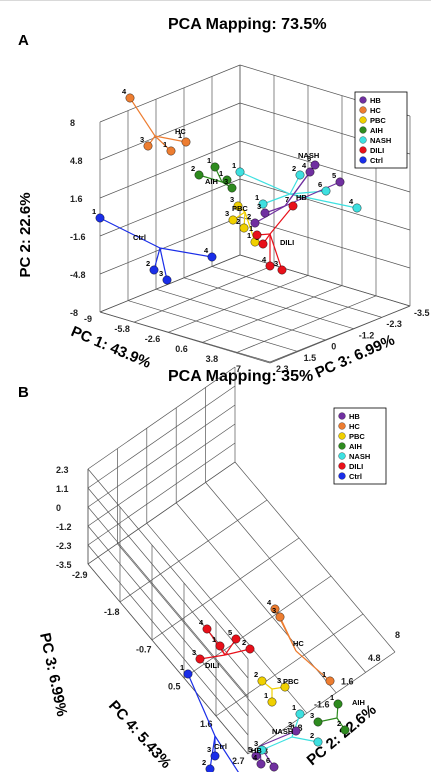  Describe the element at coordinates (357, 436) in the screenshot. I see `legend-item-pbc: PBC` at that location.